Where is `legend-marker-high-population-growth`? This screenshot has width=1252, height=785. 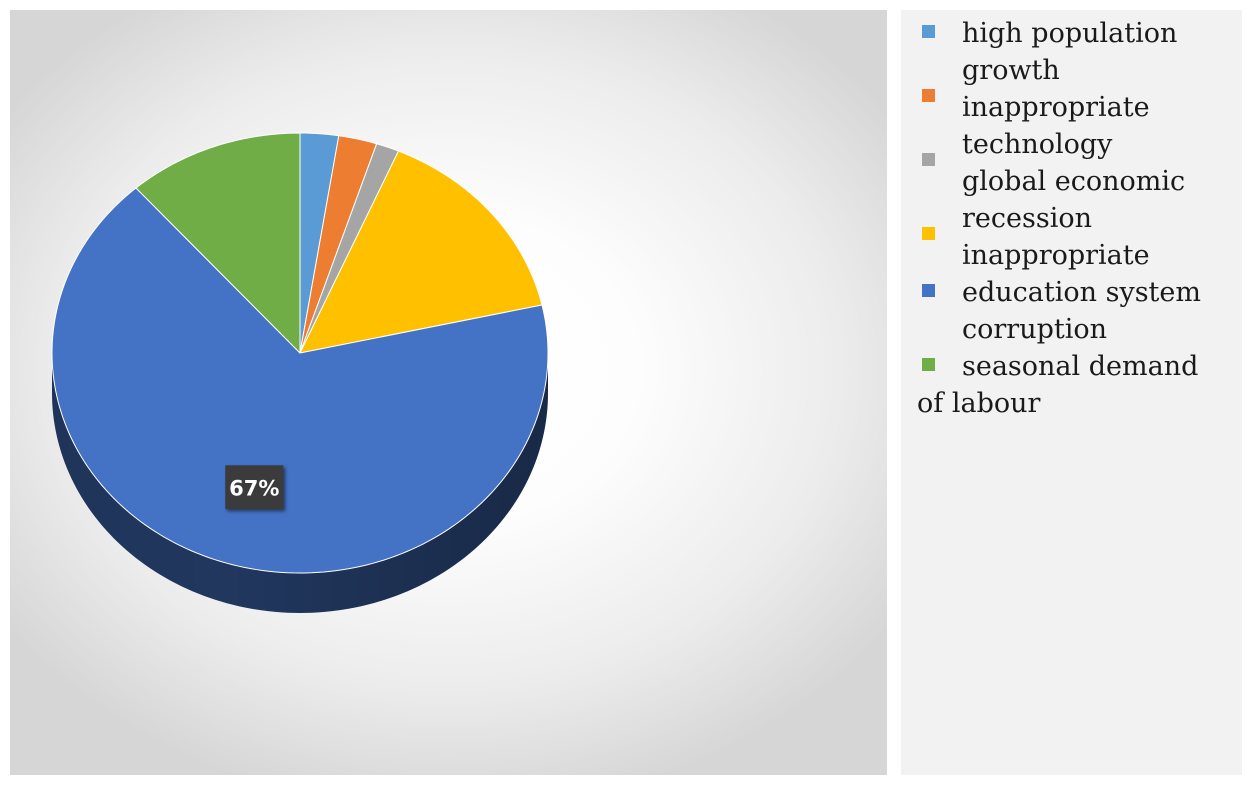 legend-marker-high-population-growth is located at coordinates (928, 31).